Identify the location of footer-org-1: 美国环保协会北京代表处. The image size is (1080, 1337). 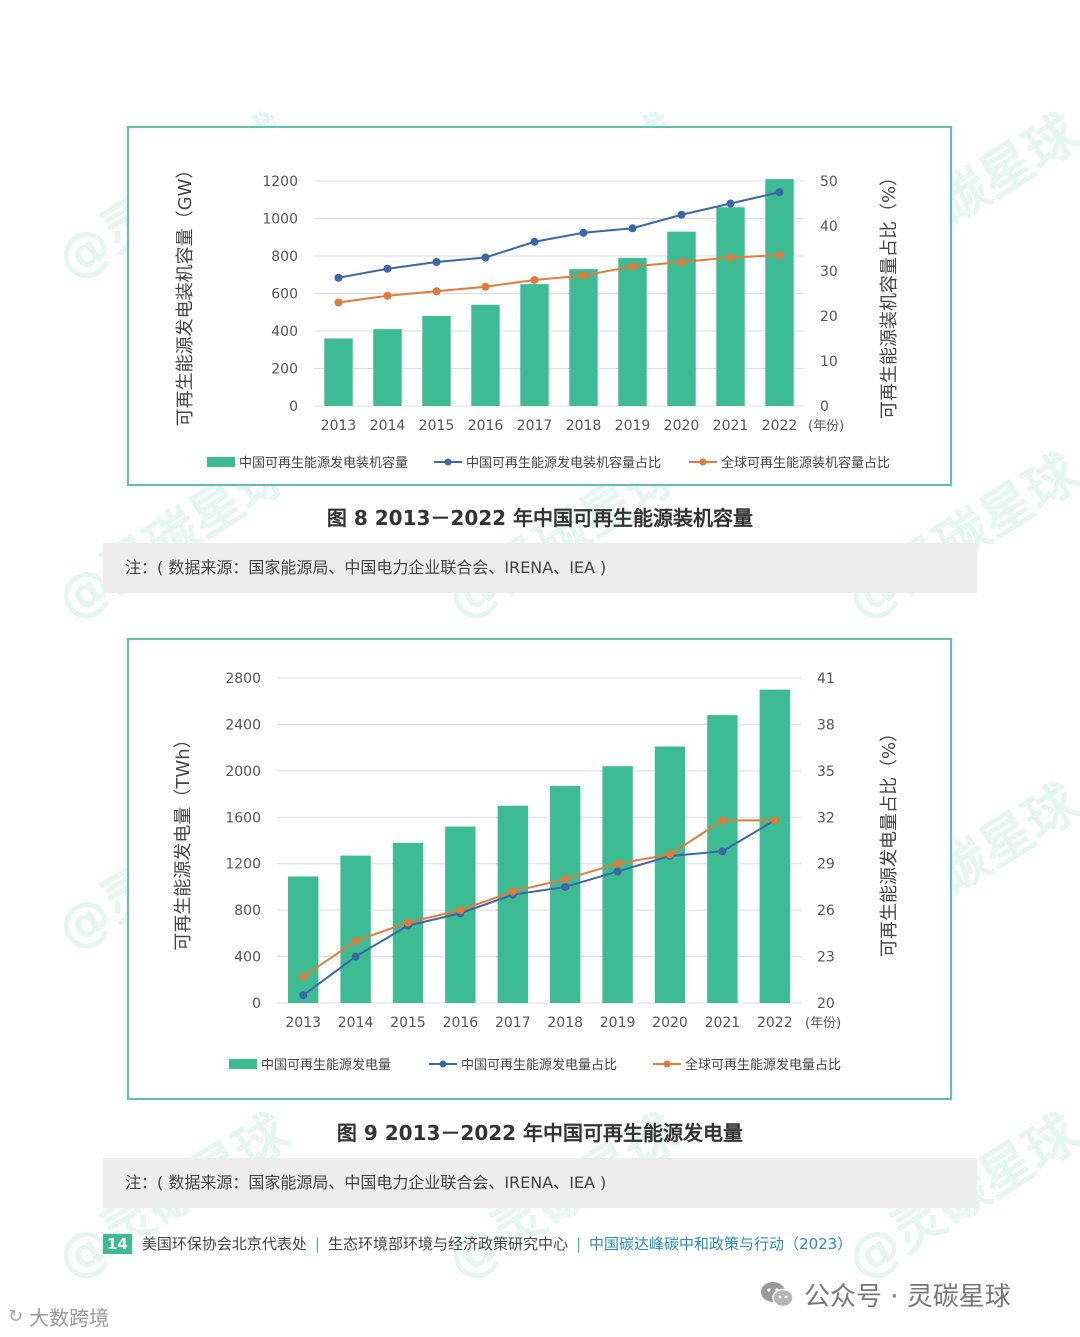
(224, 1244).